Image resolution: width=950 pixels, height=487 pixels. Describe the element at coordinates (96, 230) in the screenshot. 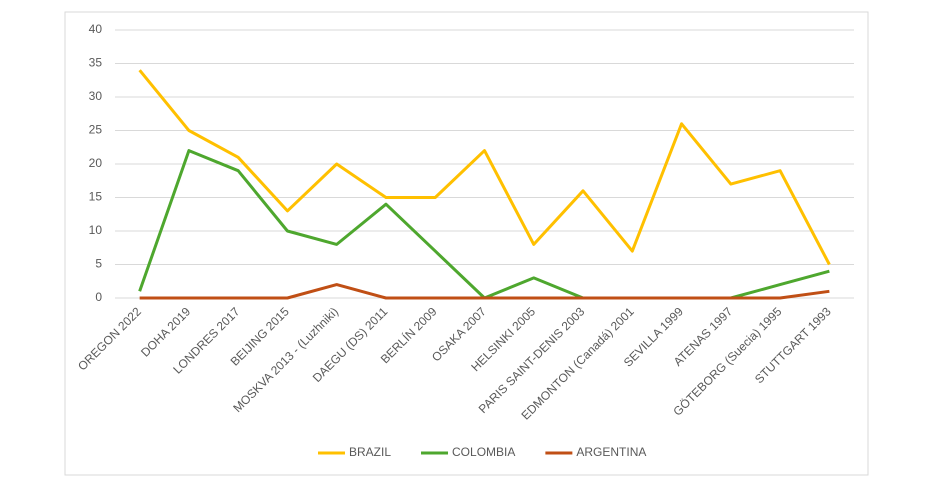

I see `y-tick-label: 10` at that location.